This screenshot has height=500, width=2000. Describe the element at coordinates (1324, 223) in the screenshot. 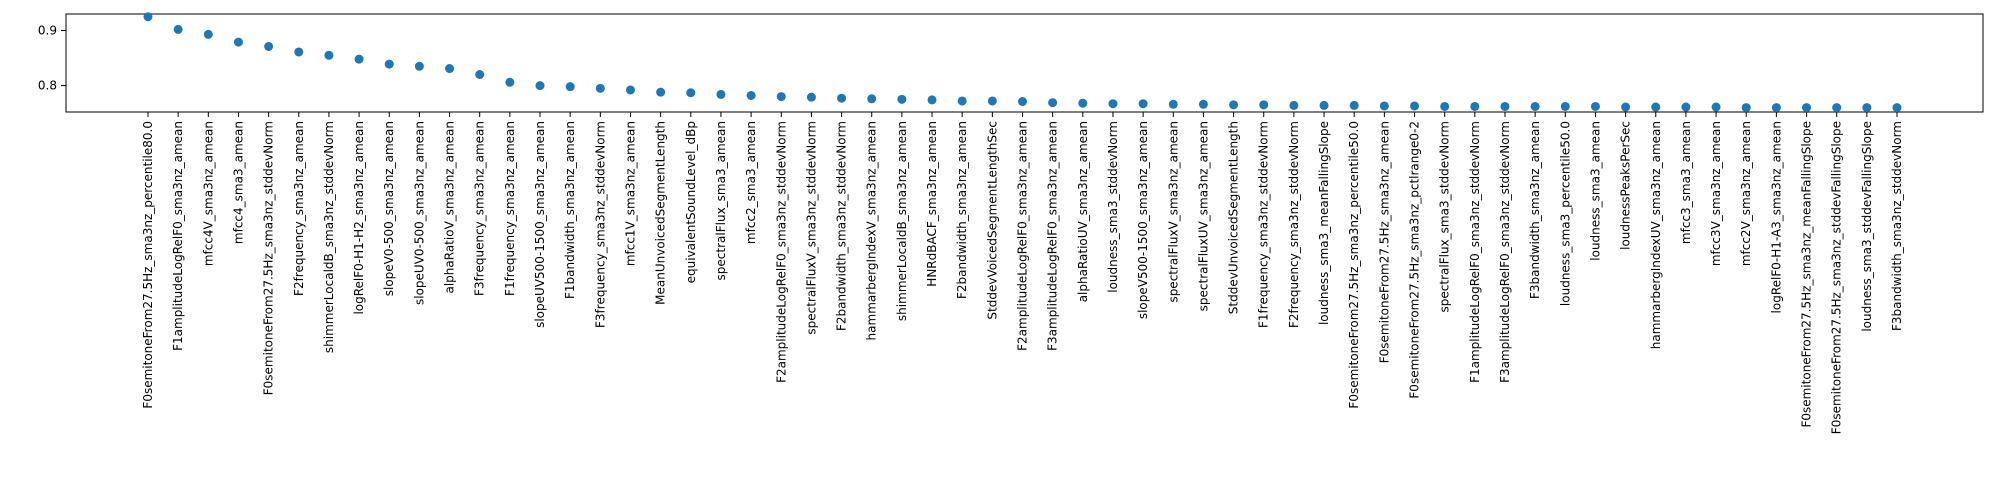

I see `x-tick-label: loudness_sma3_meanFallingSlope` at that location.